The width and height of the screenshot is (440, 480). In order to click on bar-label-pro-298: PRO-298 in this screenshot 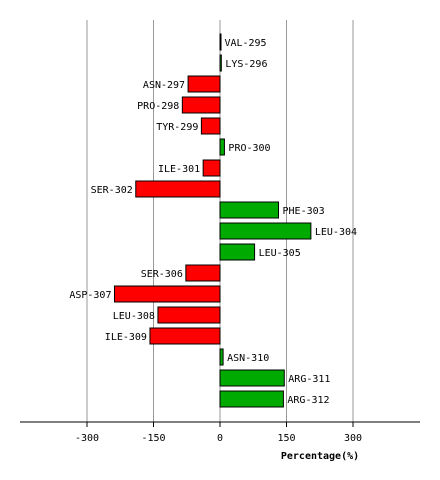, I will do `click(158, 106)`.